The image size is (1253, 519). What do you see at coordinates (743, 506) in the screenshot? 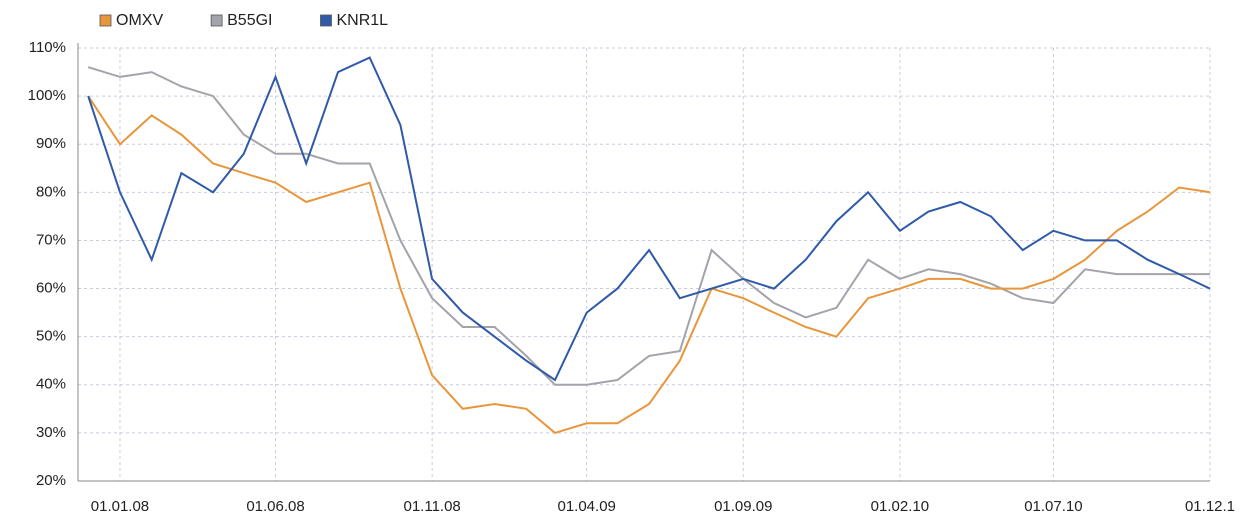
I see `x-tick-label: 01.09.09` at bounding box center [743, 506].